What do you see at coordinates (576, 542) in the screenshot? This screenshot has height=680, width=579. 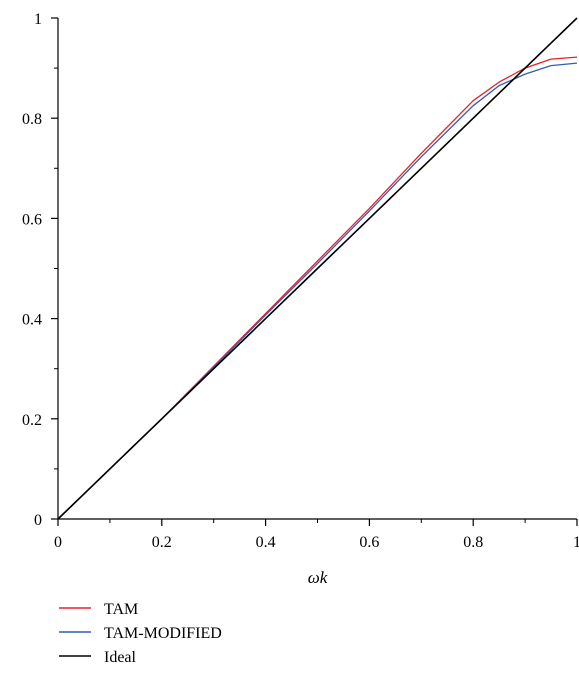 I see `x-tick-label: 1` at bounding box center [576, 542].